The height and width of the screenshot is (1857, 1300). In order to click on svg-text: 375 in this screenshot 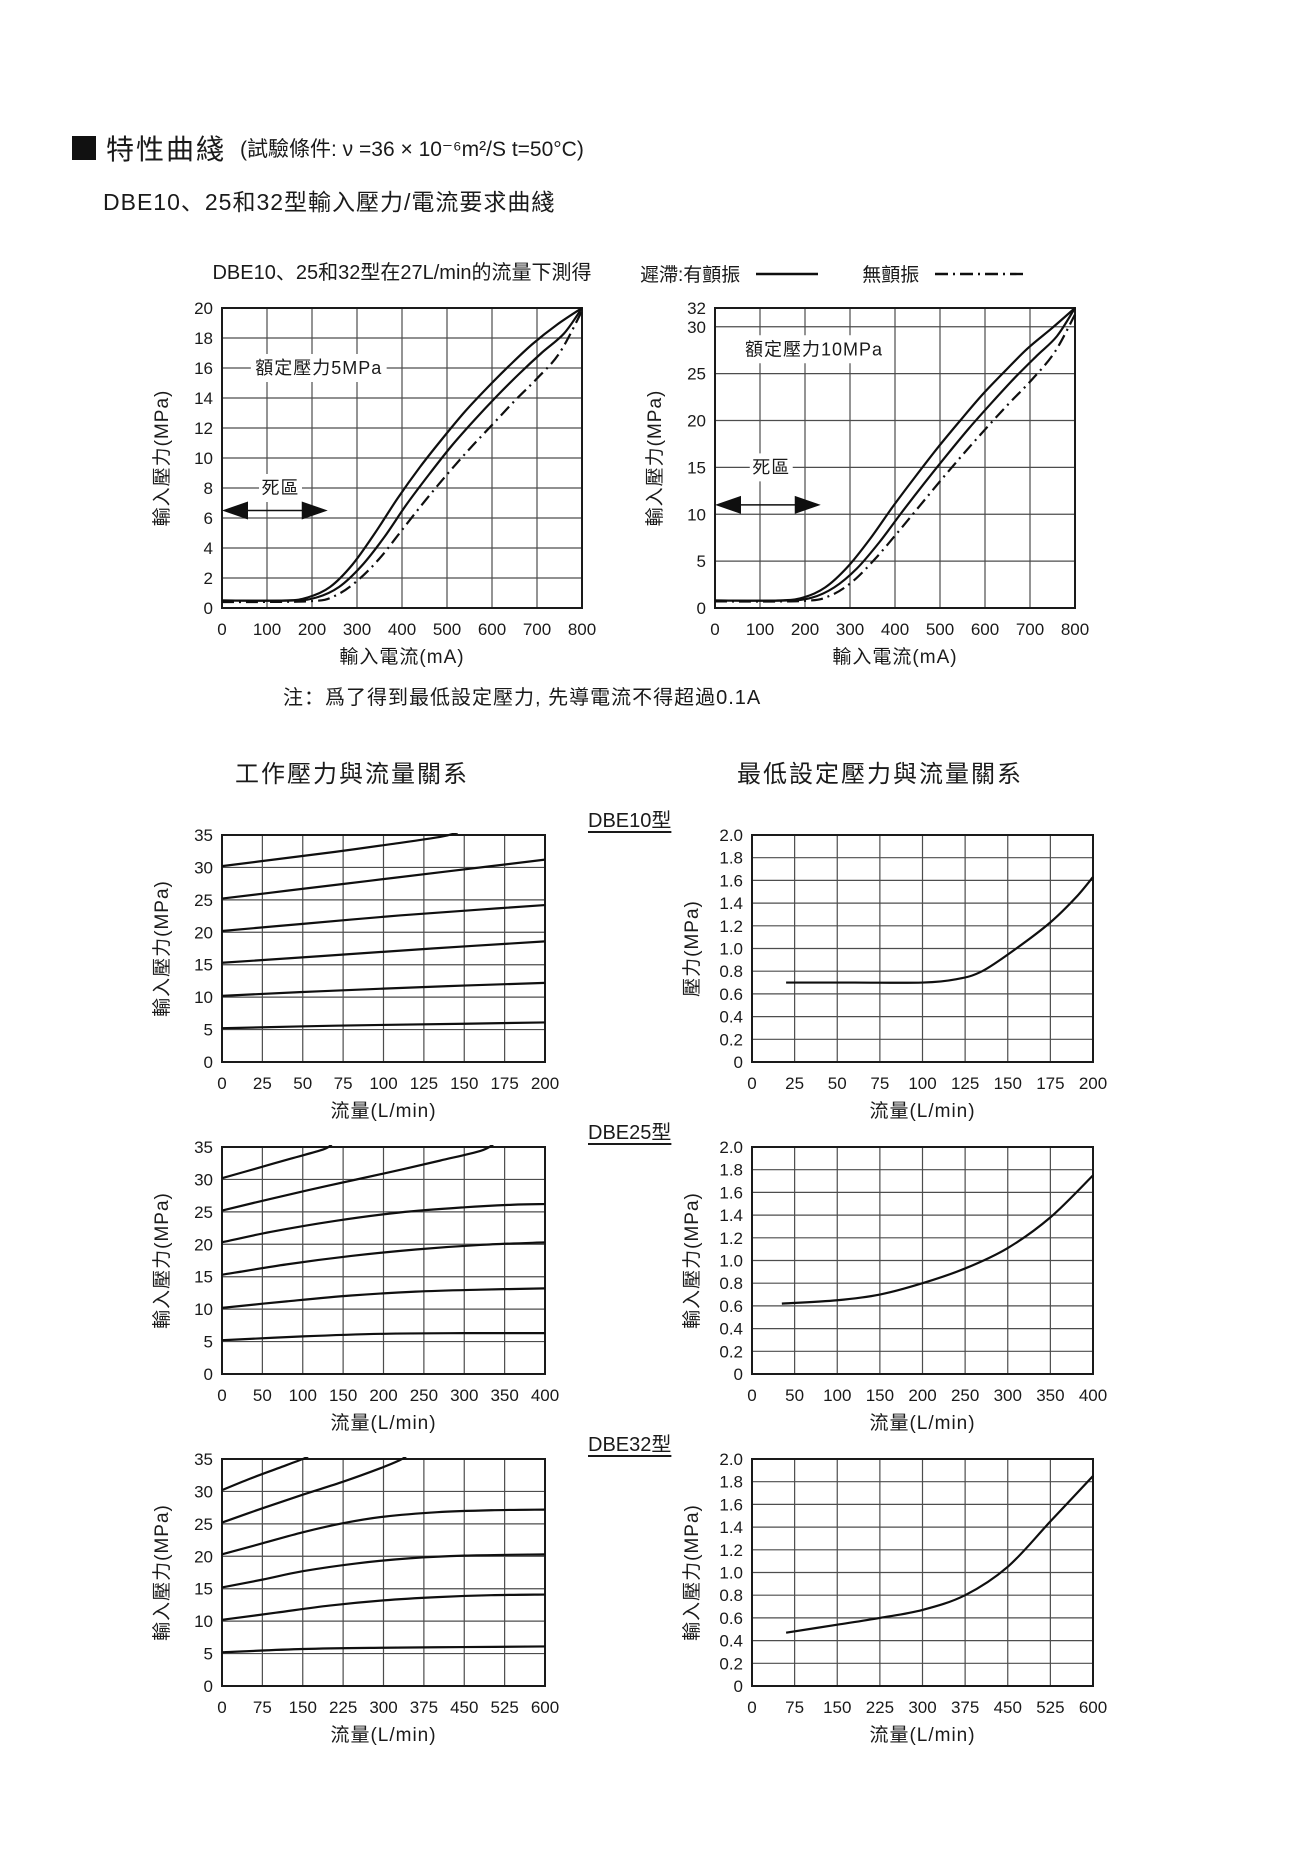, I will do `click(424, 1707)`.